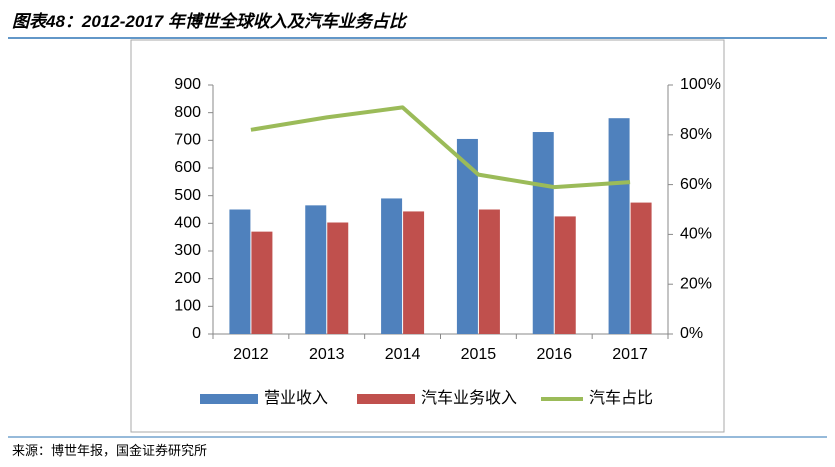  Describe the element at coordinates (187, 167) in the screenshot. I see `y-tick-label: 600` at that location.